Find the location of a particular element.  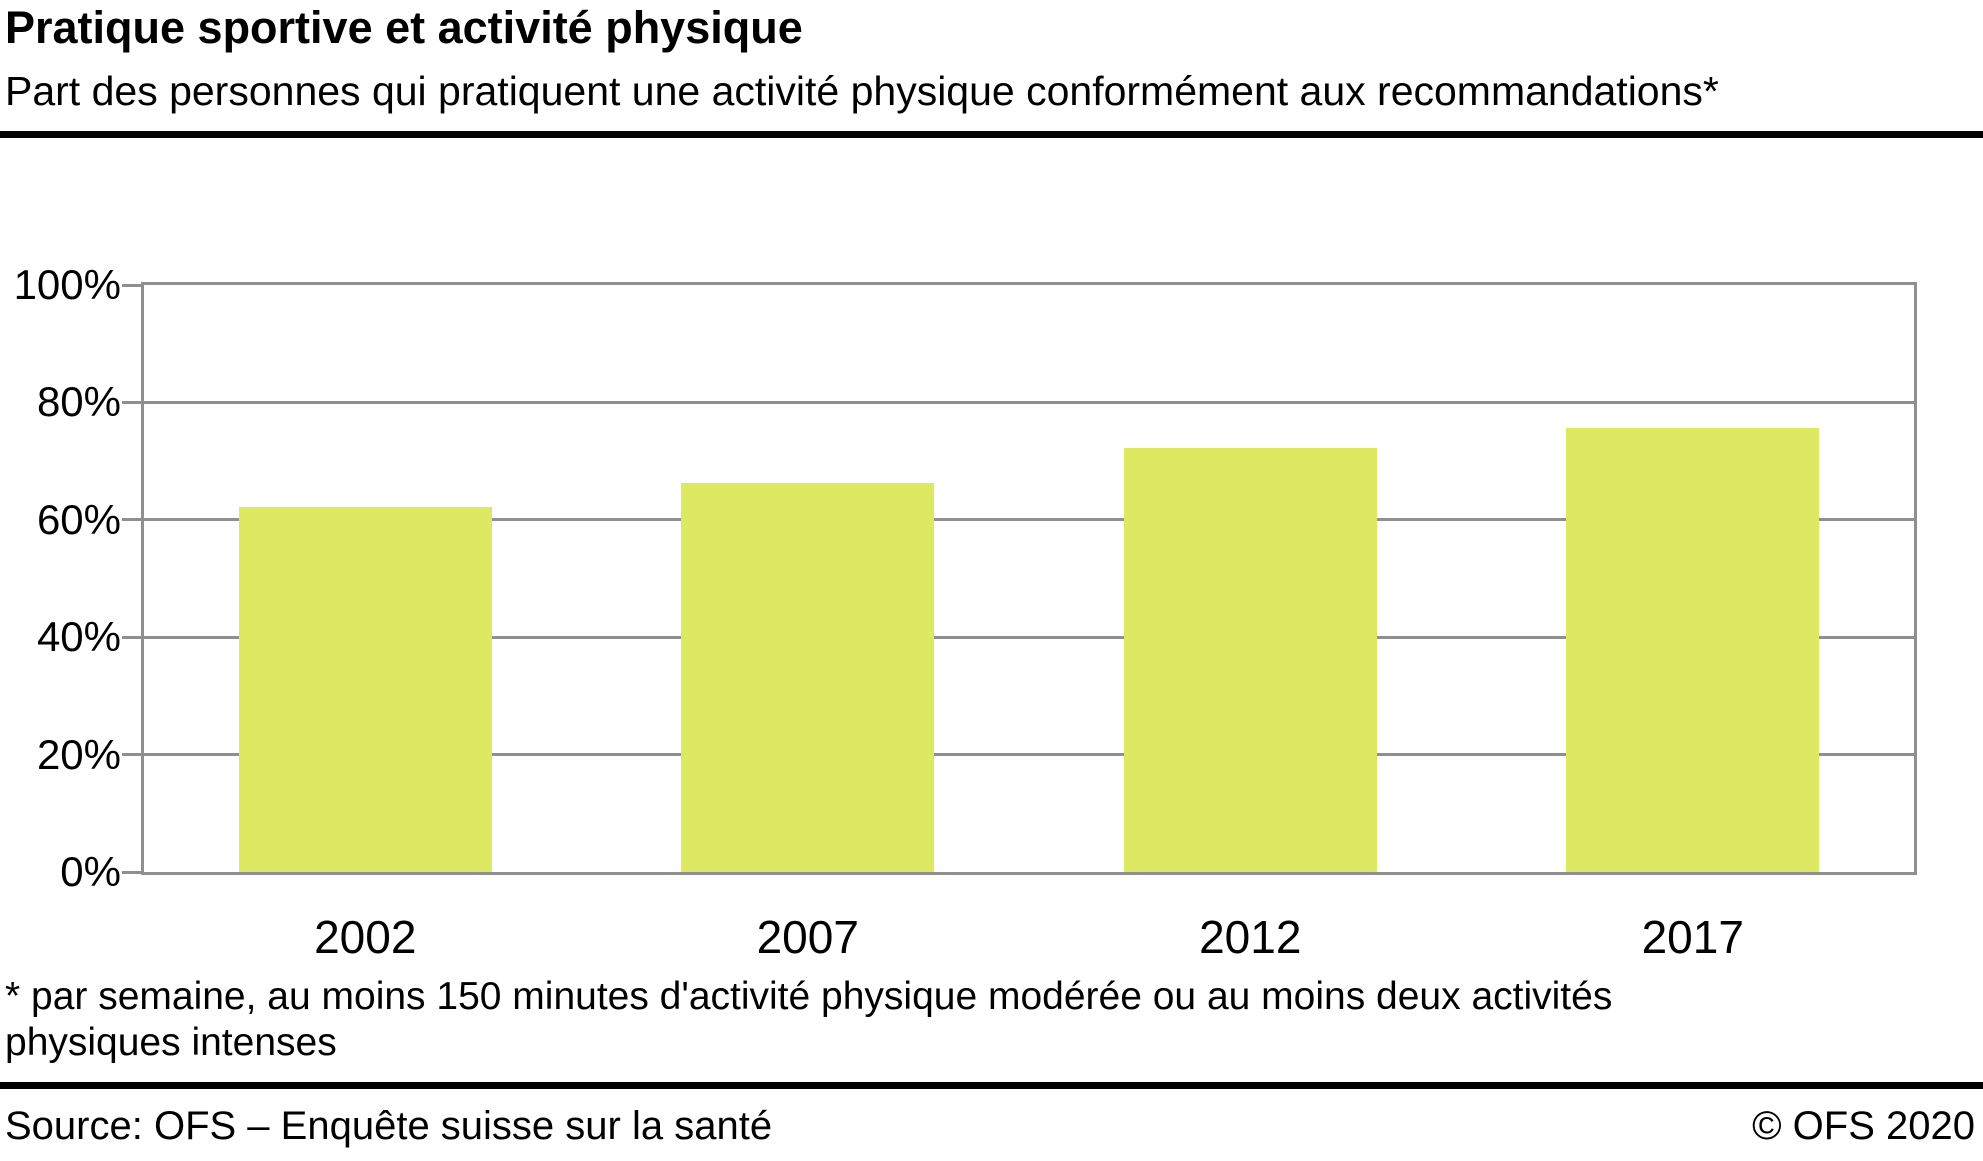

y-axis-label-0: 0% is located at coordinates (90, 871).